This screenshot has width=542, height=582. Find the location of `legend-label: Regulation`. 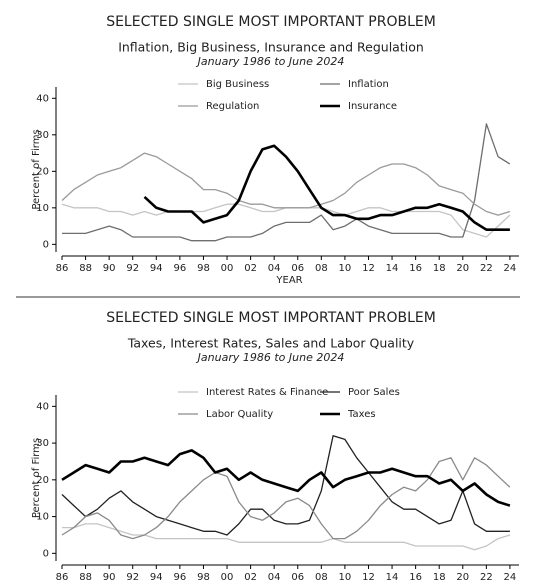

legend-label: Regulation is located at coordinates (232, 106).